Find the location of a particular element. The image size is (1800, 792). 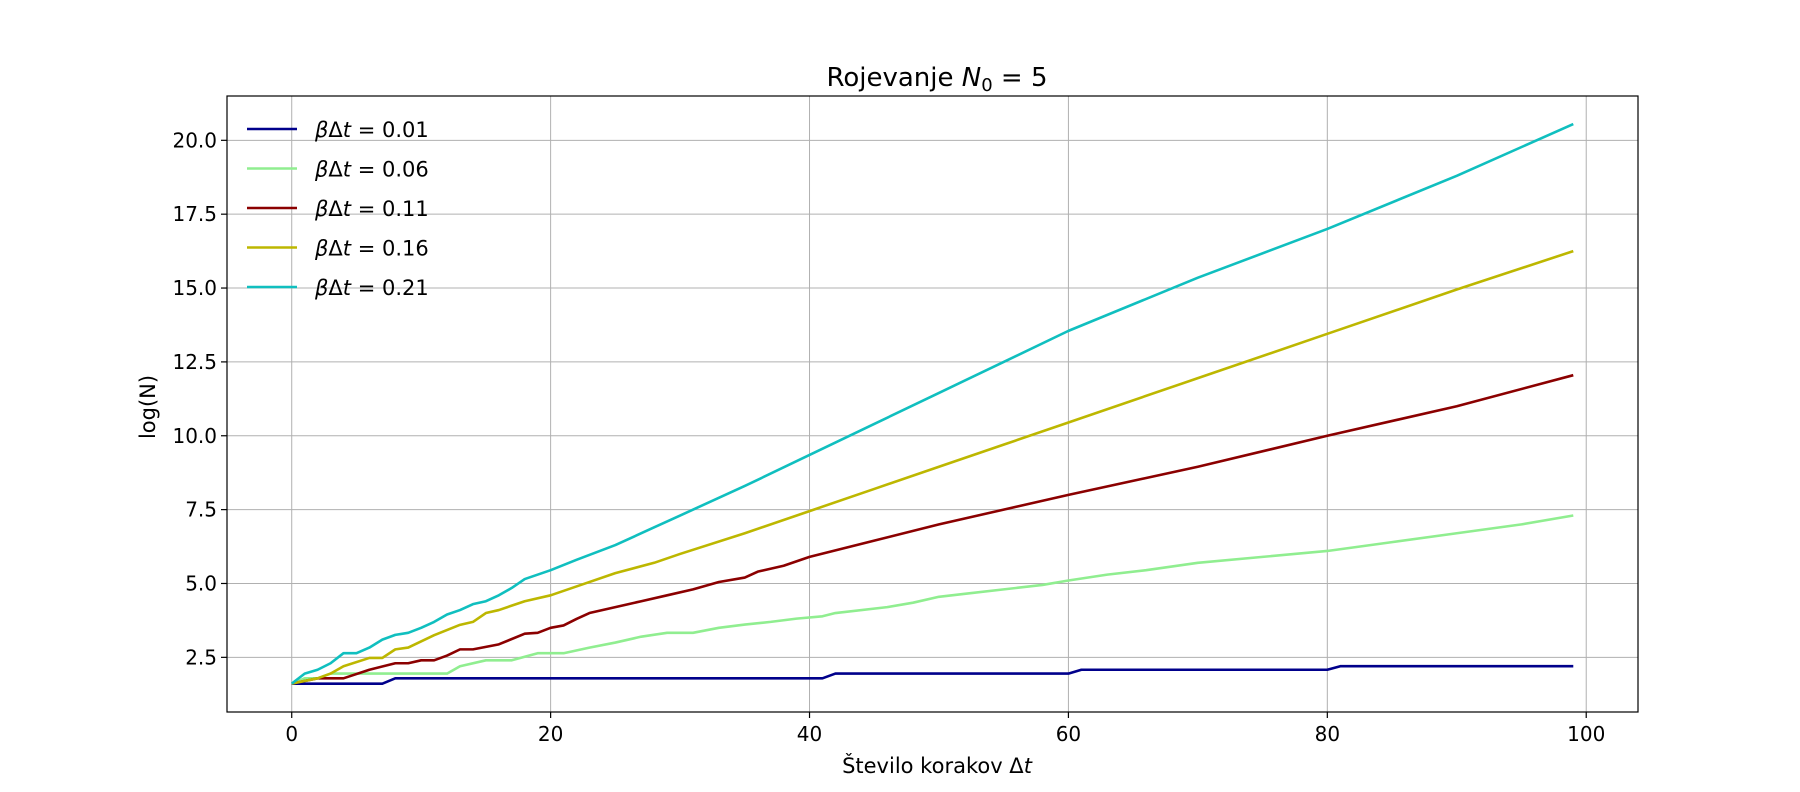

x-tick-label: 40 is located at coordinates (809, 734).